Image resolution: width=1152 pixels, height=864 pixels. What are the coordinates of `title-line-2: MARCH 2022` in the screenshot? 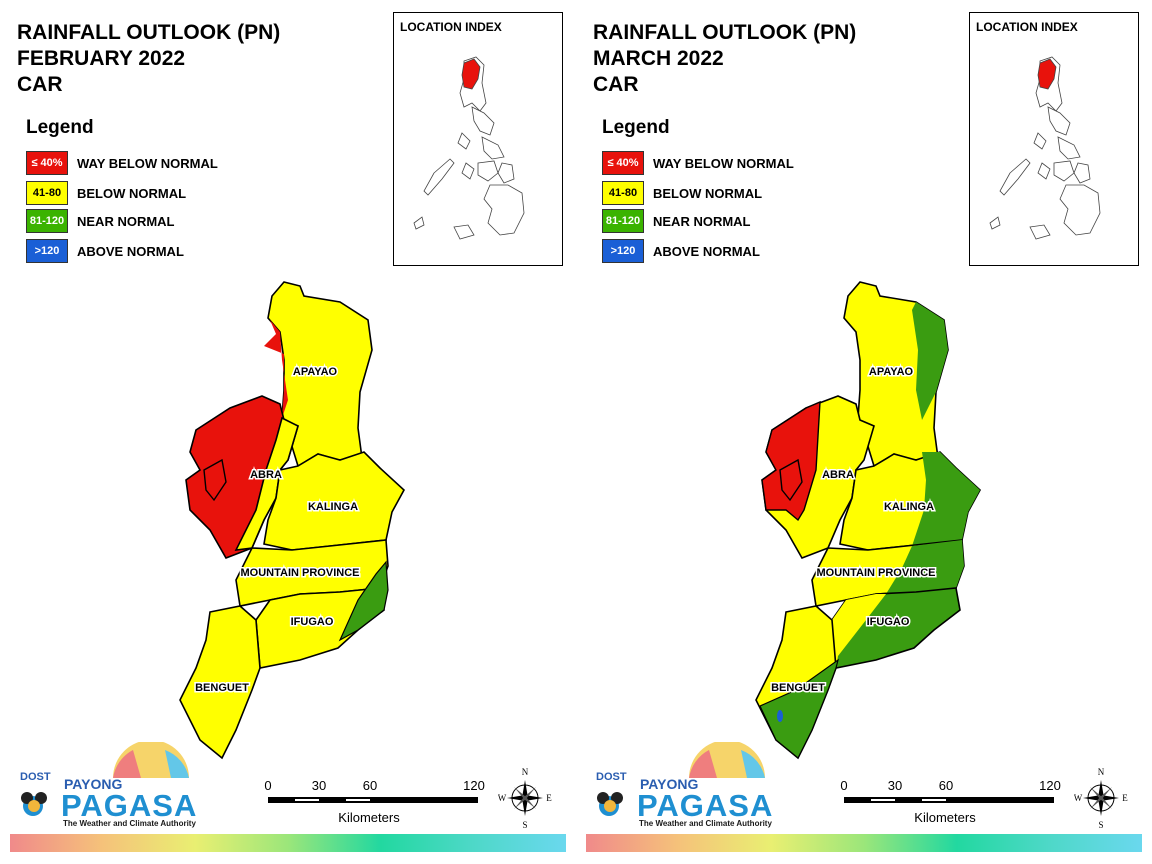 It's located at (658, 58).